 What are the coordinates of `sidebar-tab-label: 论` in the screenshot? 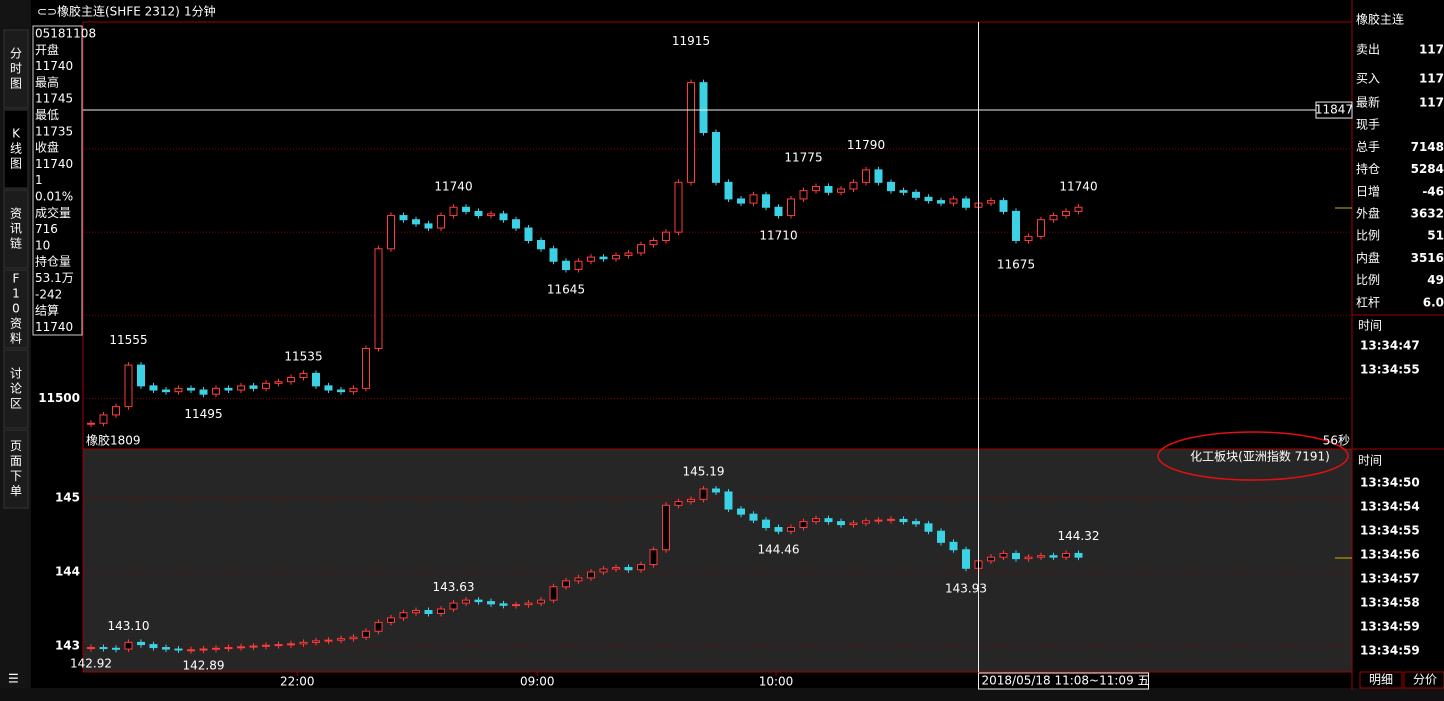 It's located at (16, 389).